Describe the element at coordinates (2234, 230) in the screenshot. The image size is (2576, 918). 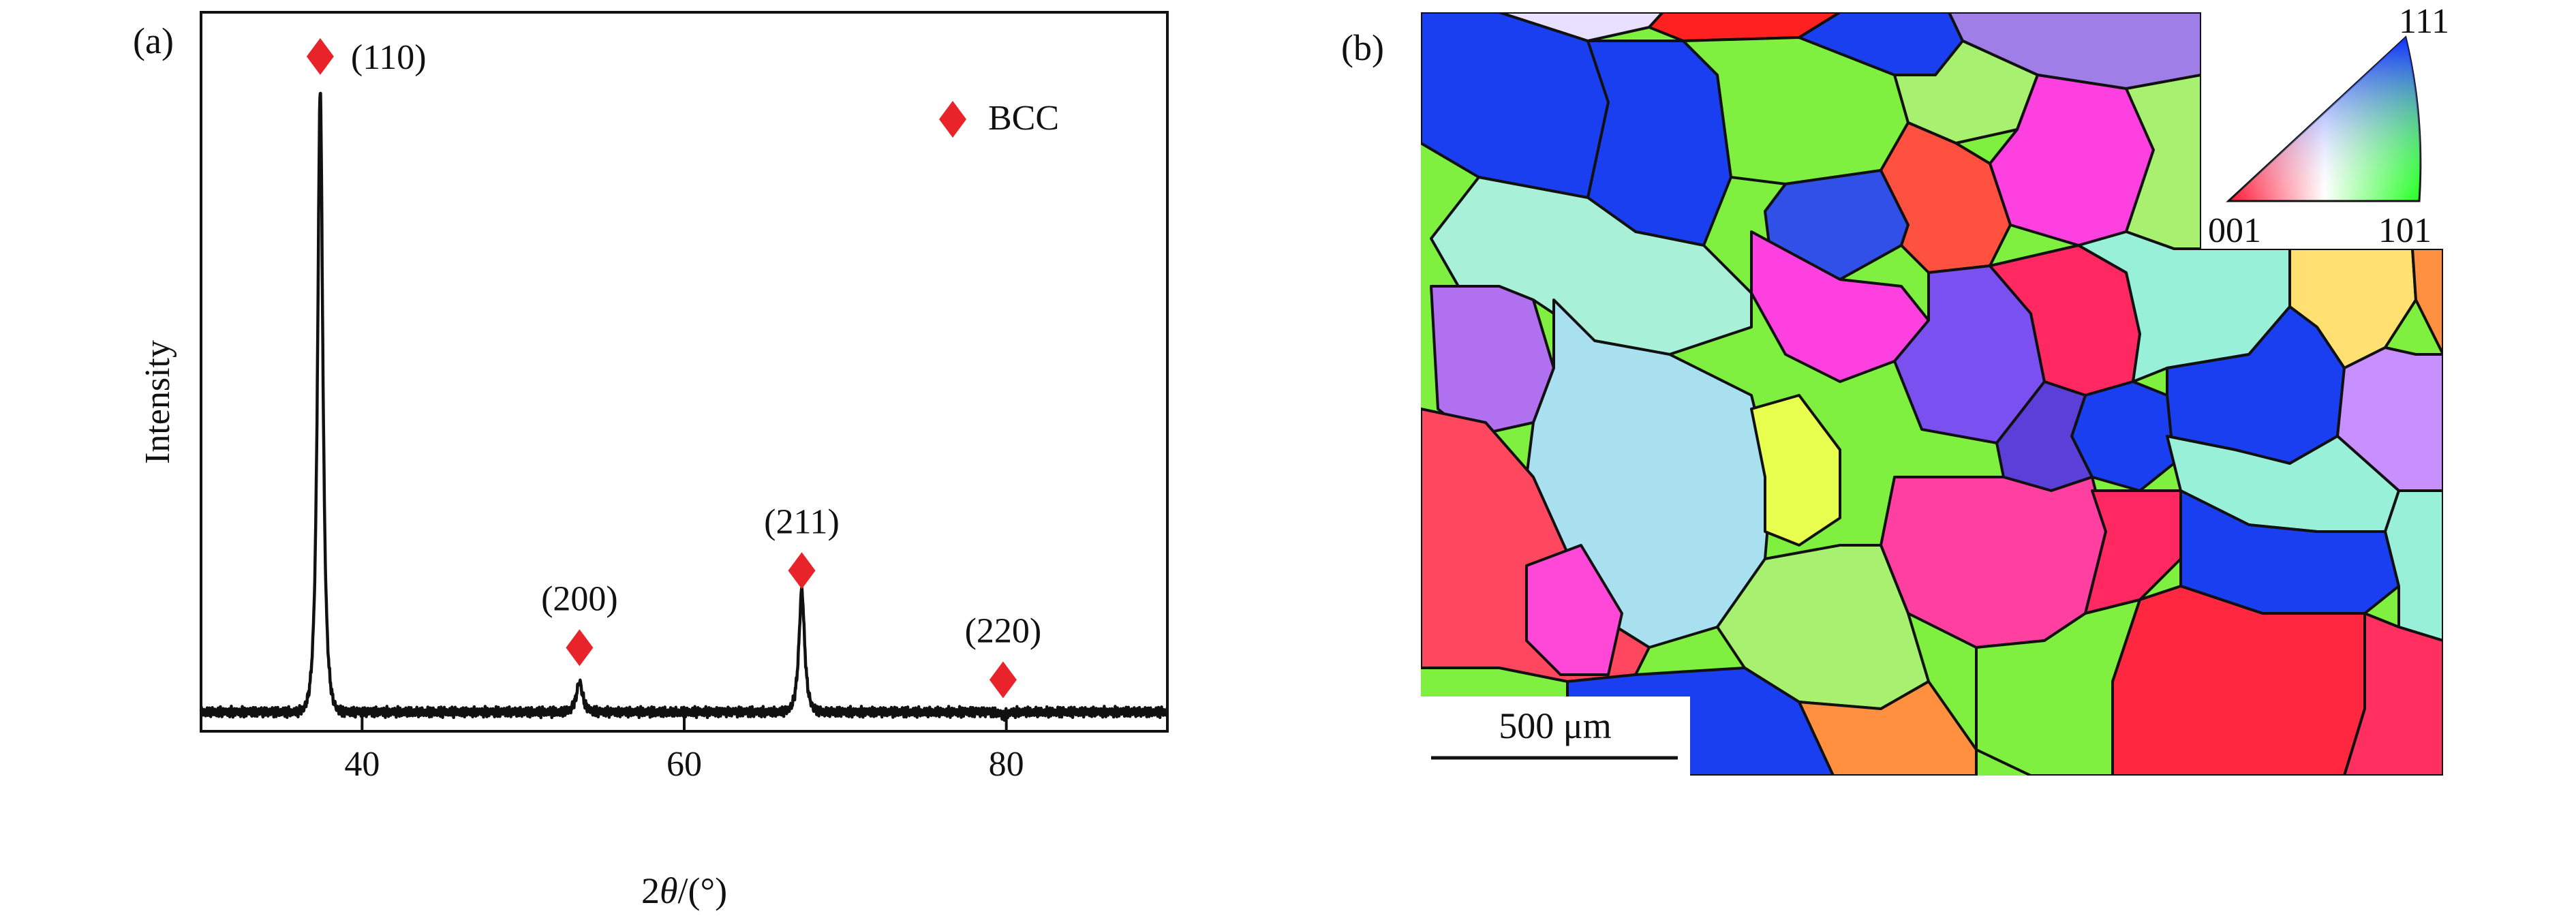
I see `ipf-label-001: 001` at that location.